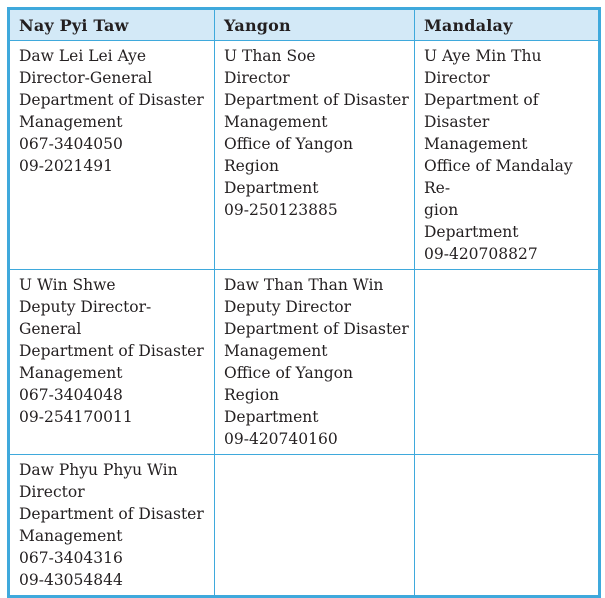 Image resolution: width=605 pixels, height=598 pixels. Describe the element at coordinates (111, 24) in the screenshot. I see `column-header-nay-pyi-taw: Nay Pyi Taw` at that location.